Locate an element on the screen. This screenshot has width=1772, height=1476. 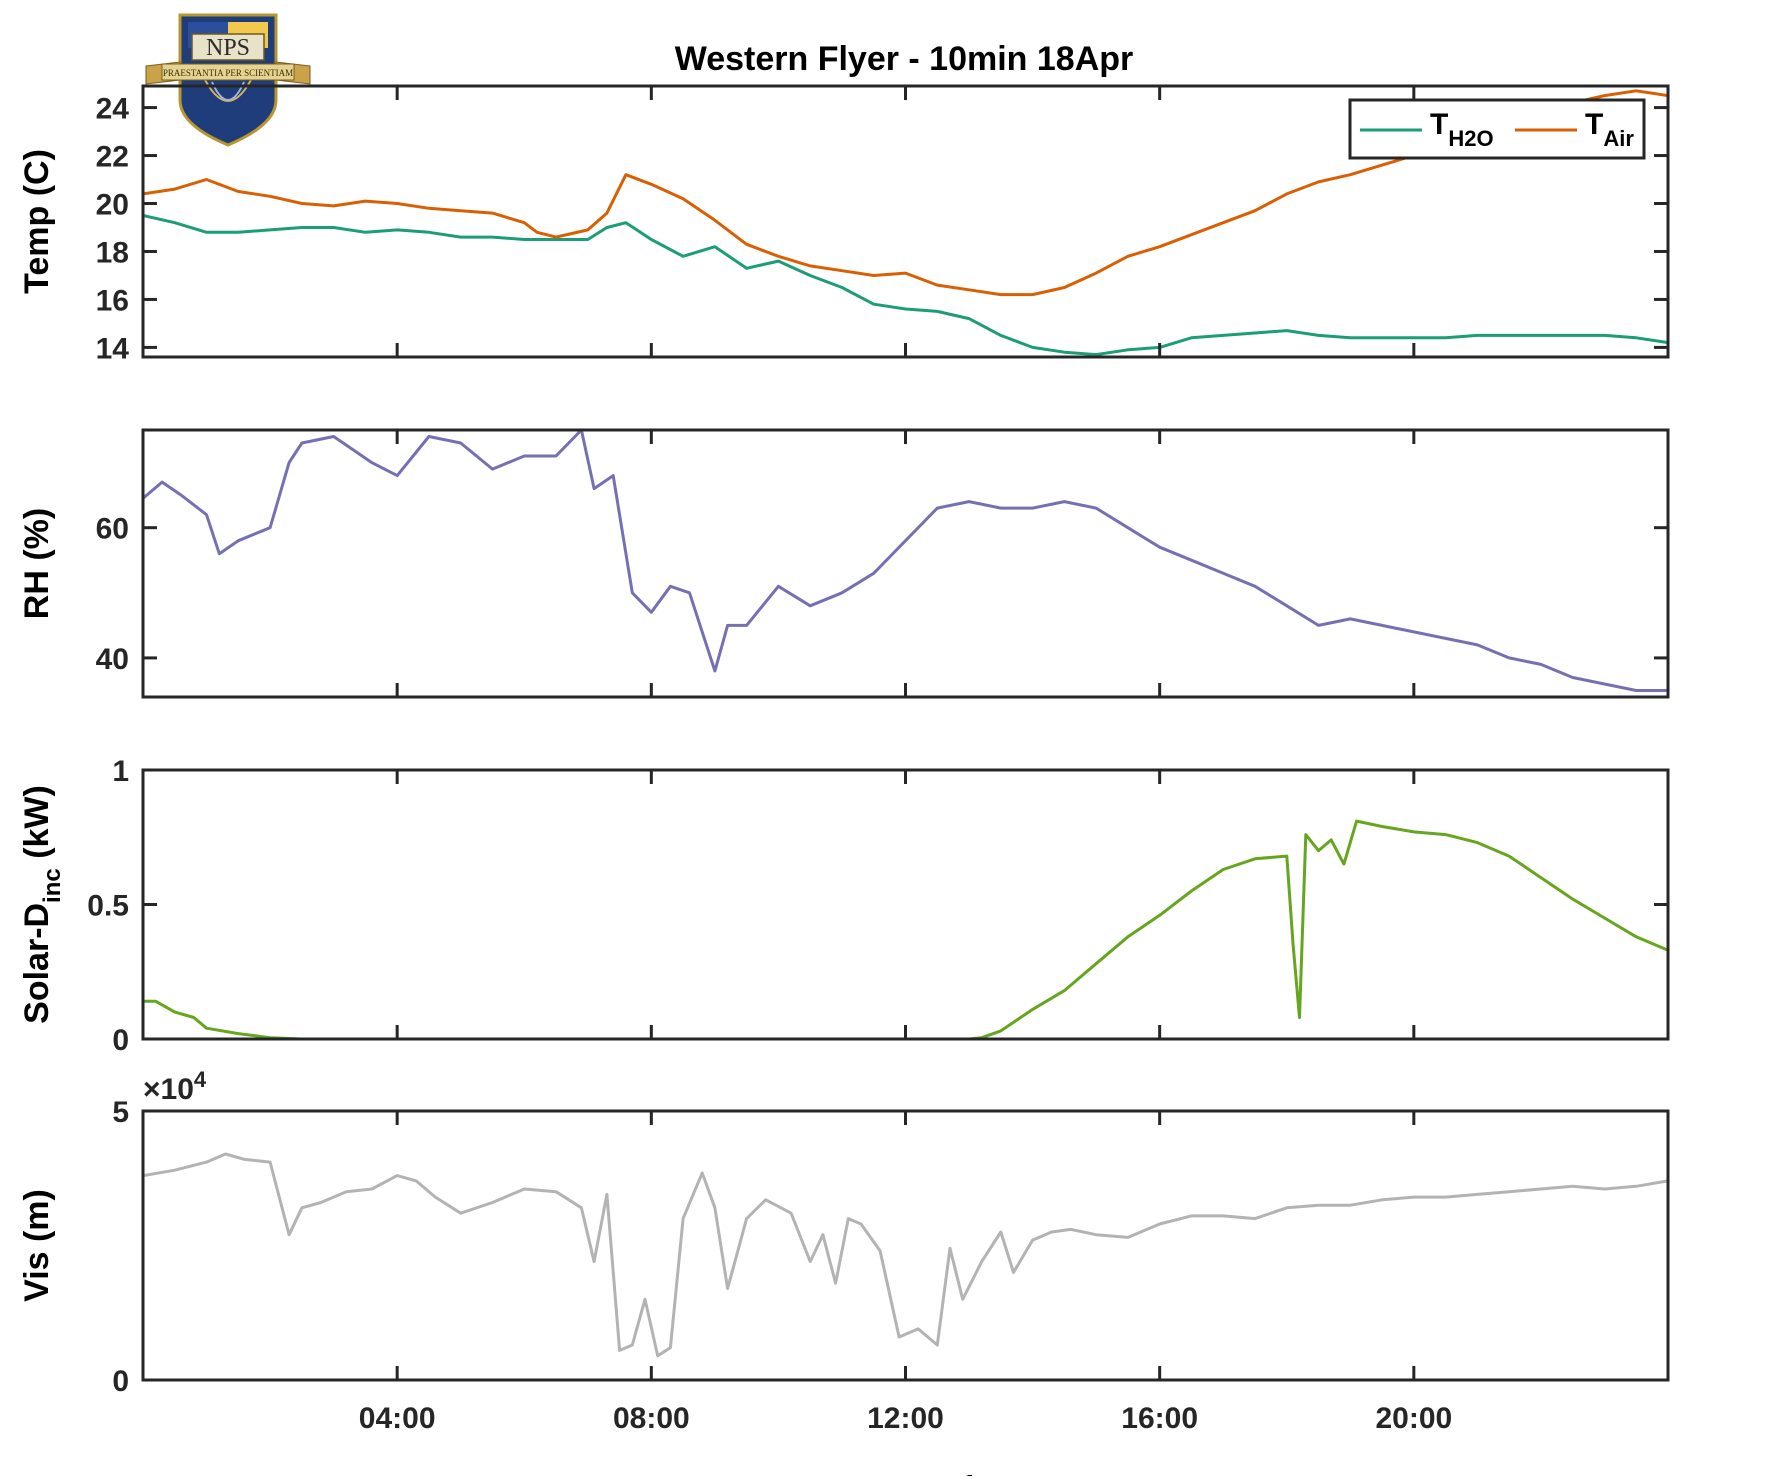
y-axis-label-main: Temp (C) is located at coordinates (37, 221).